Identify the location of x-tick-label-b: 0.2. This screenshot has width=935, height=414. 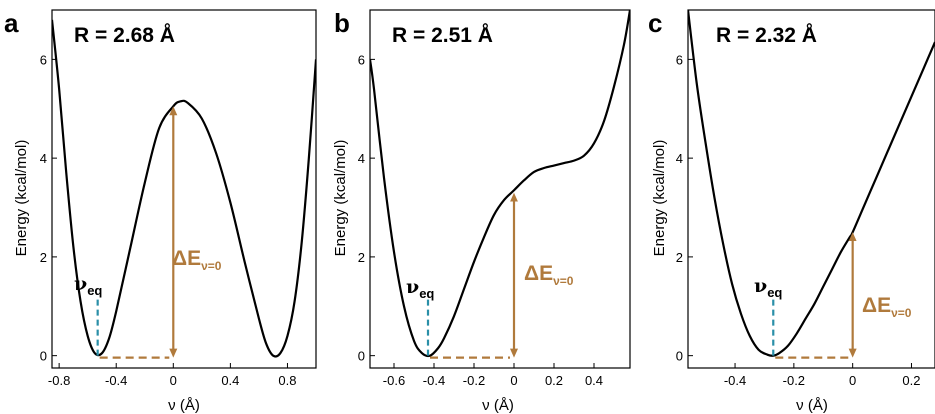
(554, 380).